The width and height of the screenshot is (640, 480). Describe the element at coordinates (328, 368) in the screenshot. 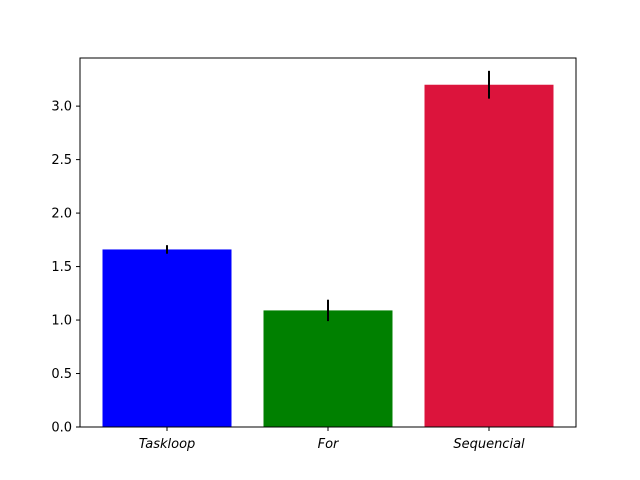

I see `bar-for` at that location.